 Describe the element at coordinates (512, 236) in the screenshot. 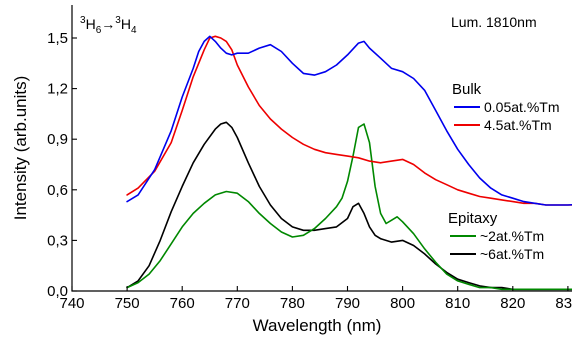

I see `legend-label-2at-tm: ~2at.%Tm` at that location.